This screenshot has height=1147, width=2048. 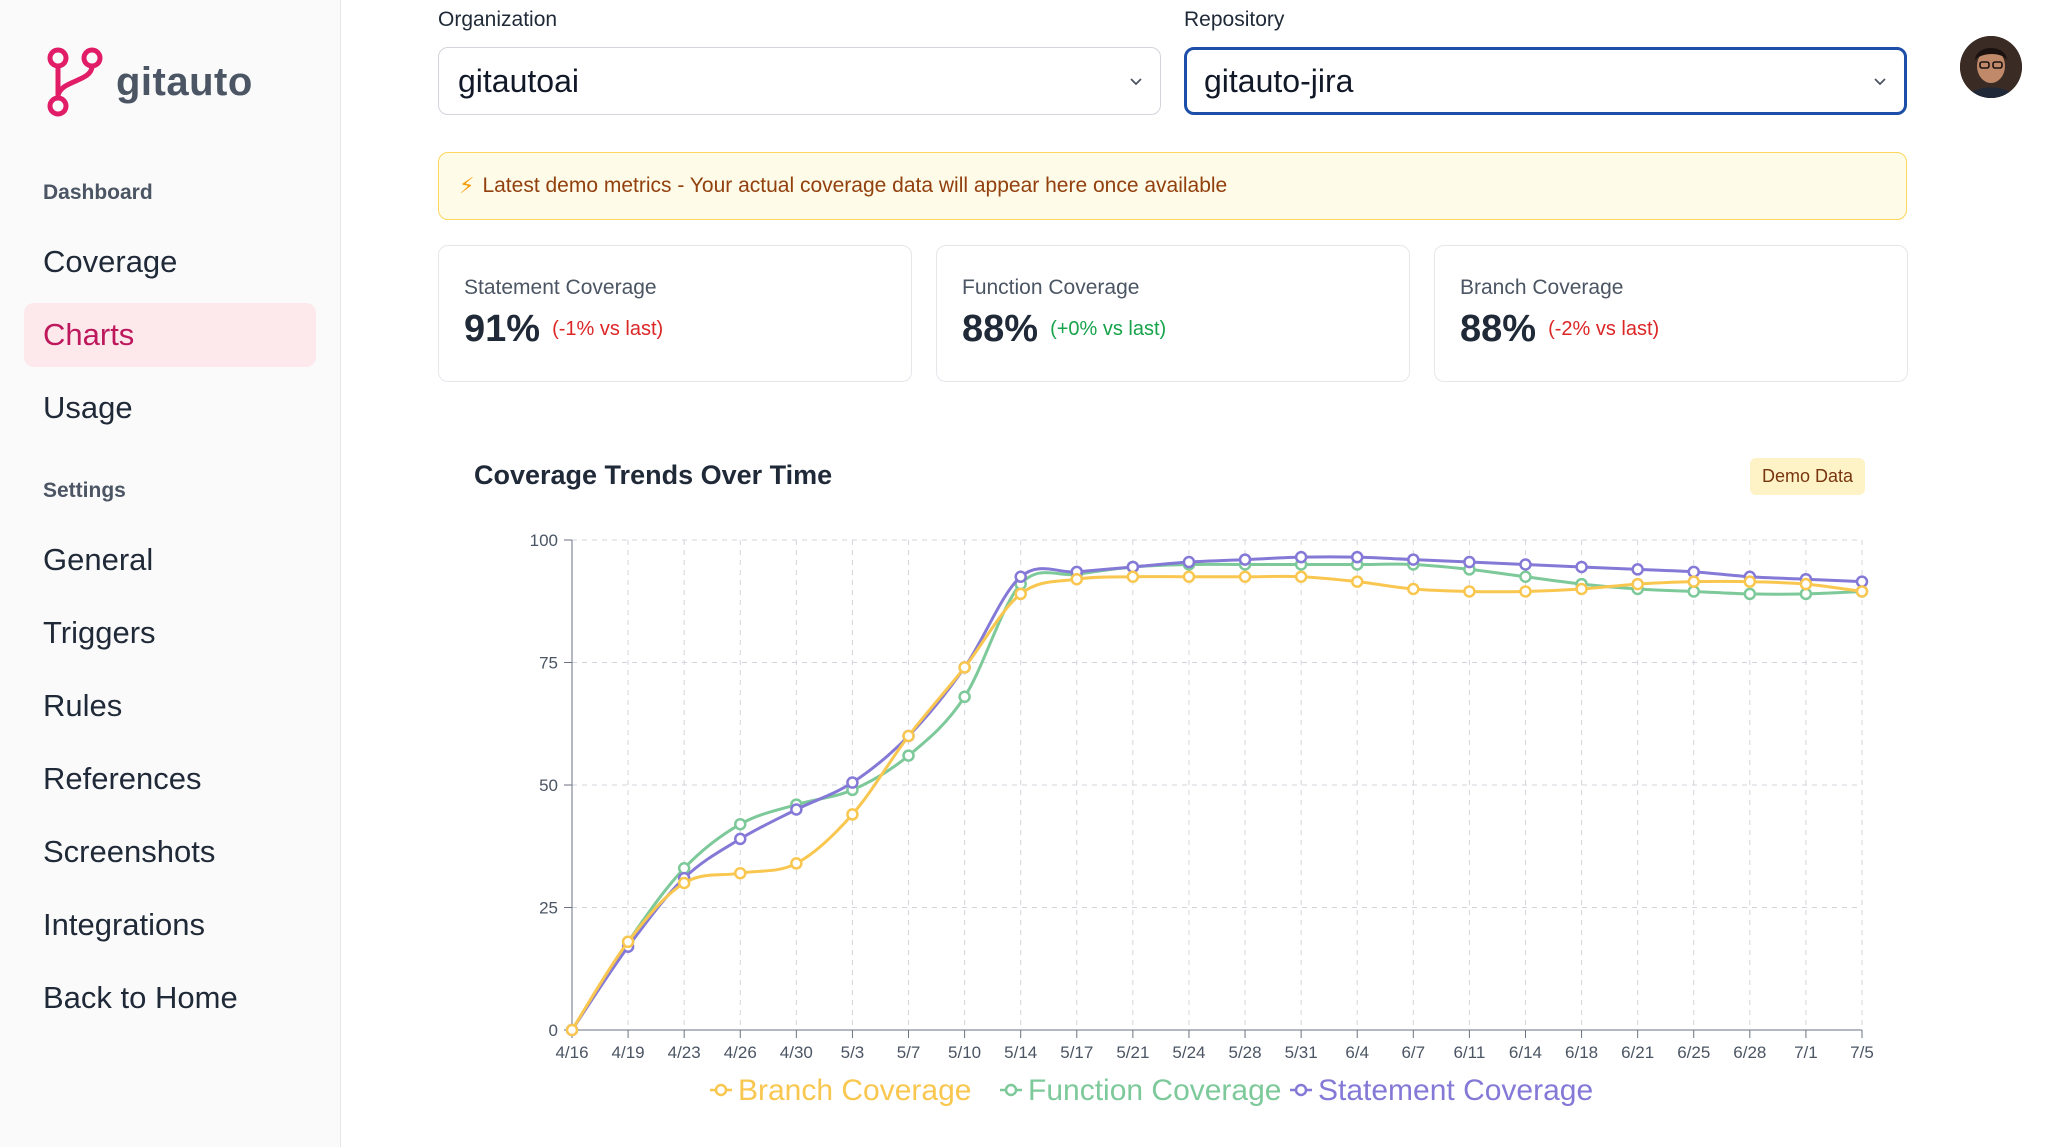 I want to click on x-tick-label: 5/31, so click(x=1301, y=1052).